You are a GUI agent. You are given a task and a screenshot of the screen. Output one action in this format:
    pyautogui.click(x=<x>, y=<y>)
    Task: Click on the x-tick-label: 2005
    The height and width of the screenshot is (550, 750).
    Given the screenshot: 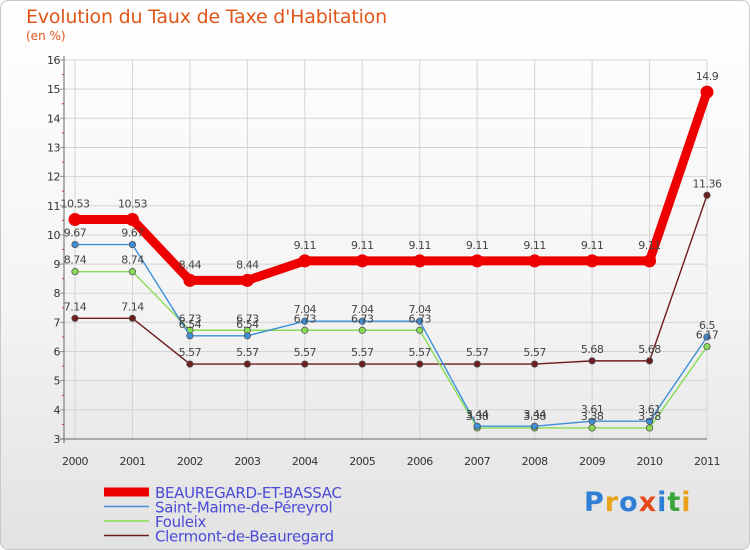 What is the action you would take?
    pyautogui.click(x=362, y=461)
    